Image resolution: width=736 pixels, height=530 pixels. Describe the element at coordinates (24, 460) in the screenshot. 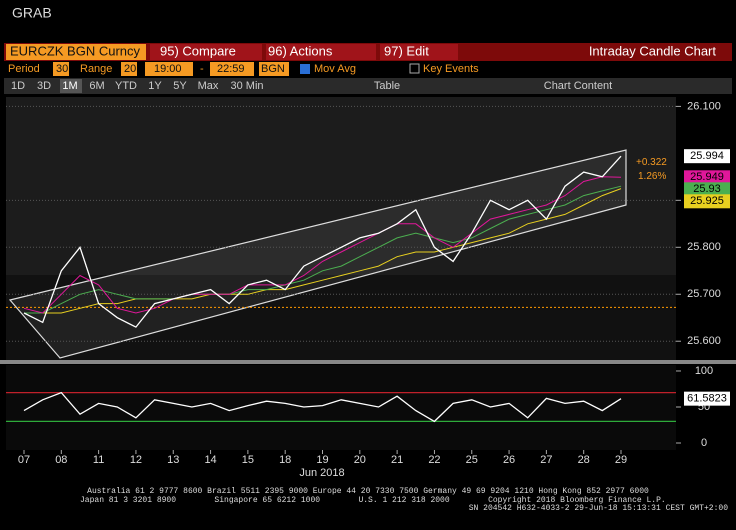

I see `x-tick-label: 07` at that location.